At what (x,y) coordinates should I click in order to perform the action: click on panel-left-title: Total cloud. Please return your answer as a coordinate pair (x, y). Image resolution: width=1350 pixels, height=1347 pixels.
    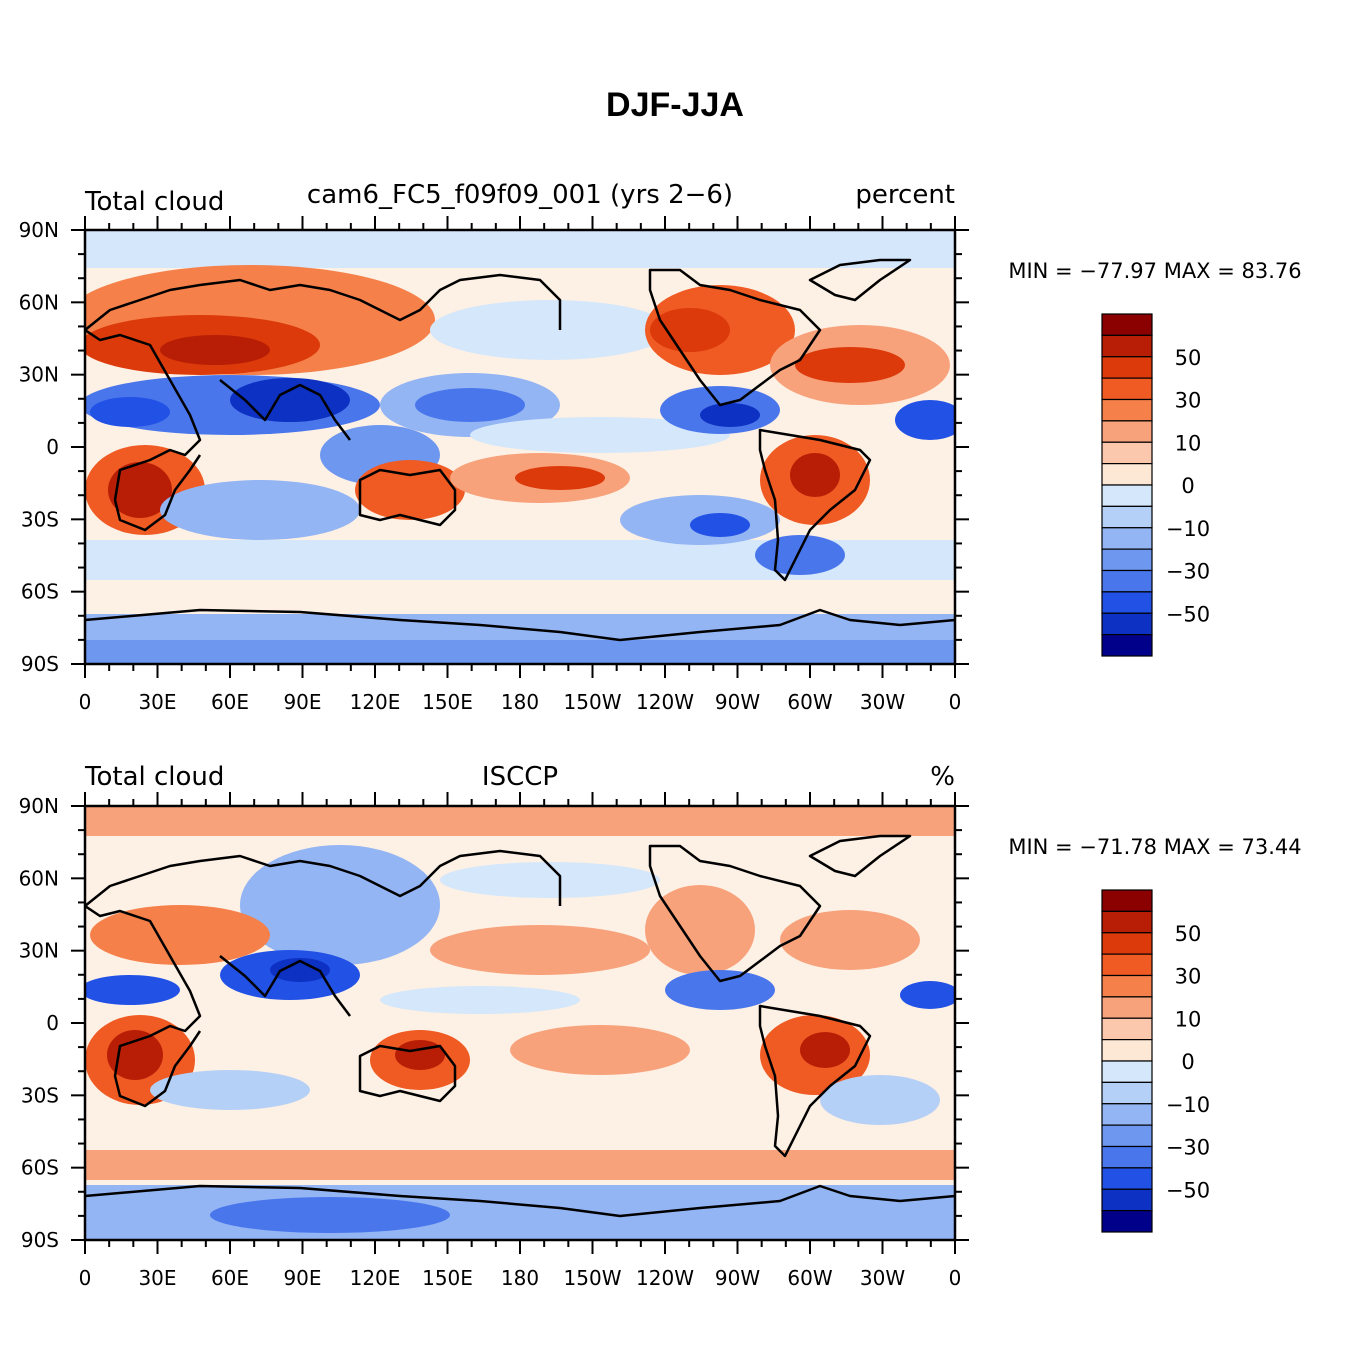
    Looking at the image, I should click on (154, 202).